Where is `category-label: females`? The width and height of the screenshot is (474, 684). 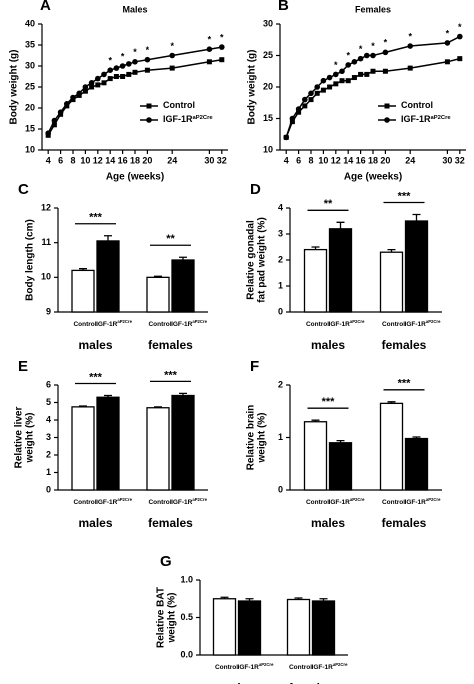
category-label: females is located at coordinates (170, 345).